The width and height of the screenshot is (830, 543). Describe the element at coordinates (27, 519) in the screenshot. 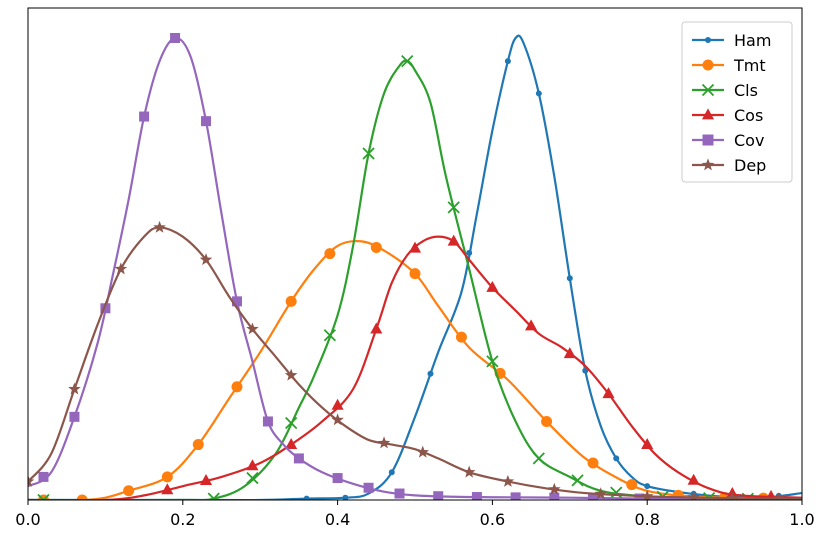

I see `x-tick-label: 0.0` at that location.